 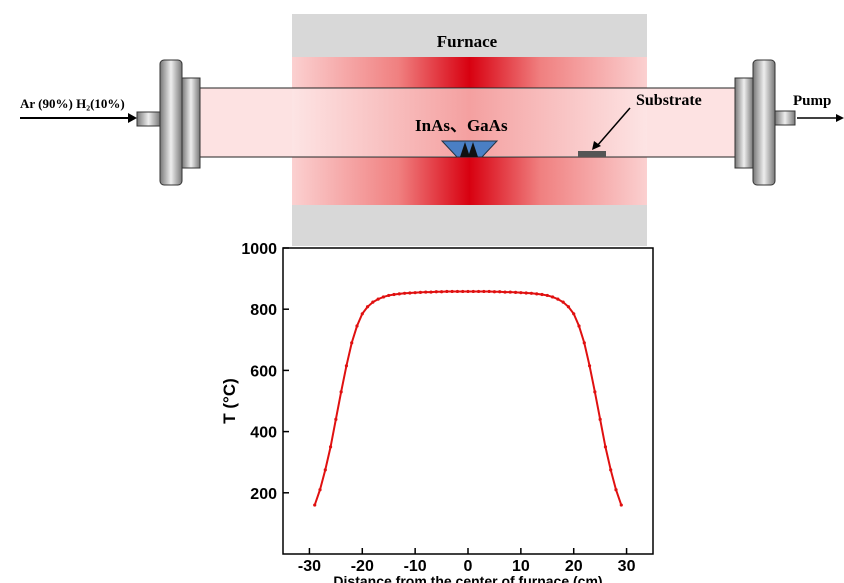 I want to click on label: InAs、GaAs, so click(x=461, y=125).